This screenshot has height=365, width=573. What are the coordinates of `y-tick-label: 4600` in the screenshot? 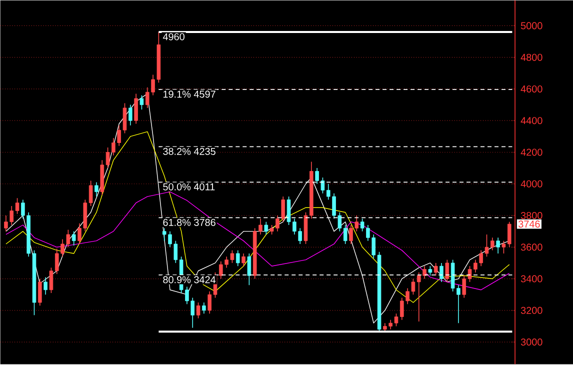 It's located at (531, 89).